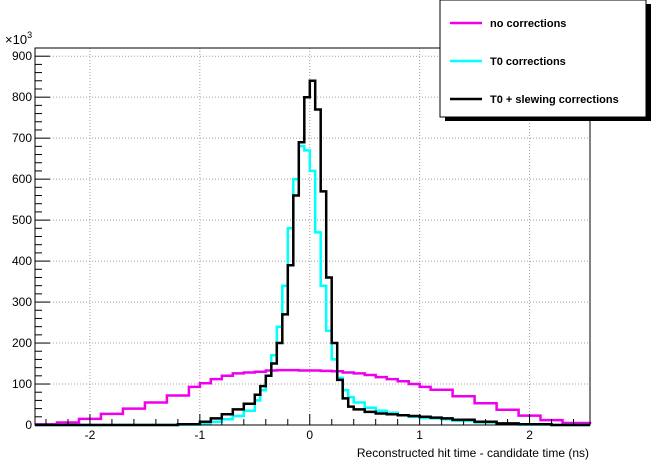 The height and width of the screenshot is (463, 653). I want to click on y-tick-label: 400, so click(22, 261).